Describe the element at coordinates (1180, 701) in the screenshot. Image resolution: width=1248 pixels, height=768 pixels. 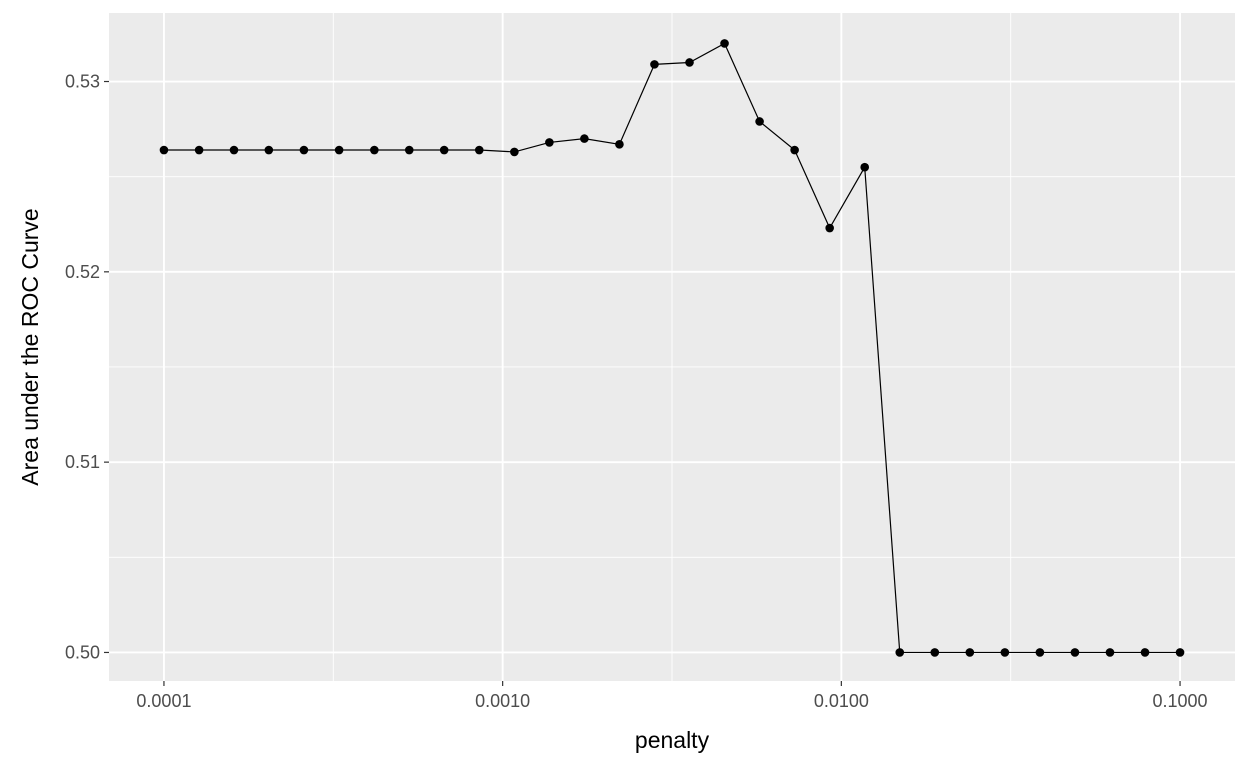
I see `x-tick-label: 0.1000` at that location.